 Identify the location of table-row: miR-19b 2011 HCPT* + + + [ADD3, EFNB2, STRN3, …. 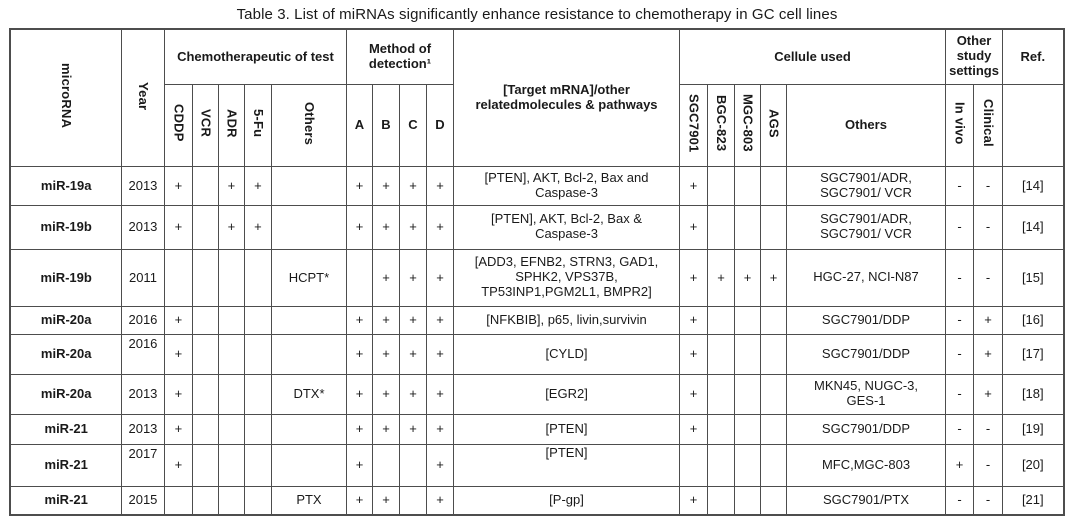
(537, 277).